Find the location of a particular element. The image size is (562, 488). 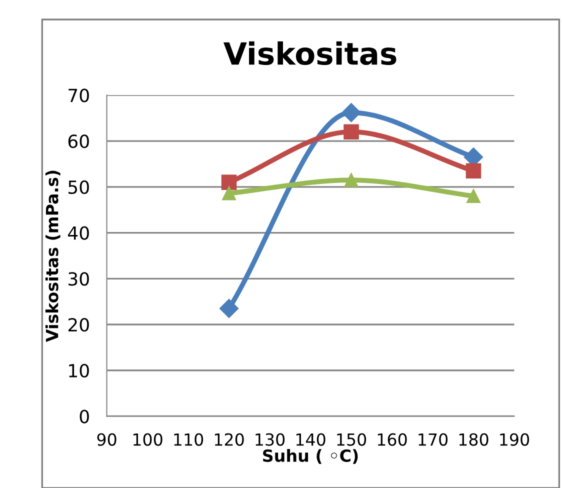

y-axis-title: Viskositas (mPa.s) is located at coordinates (52, 256).